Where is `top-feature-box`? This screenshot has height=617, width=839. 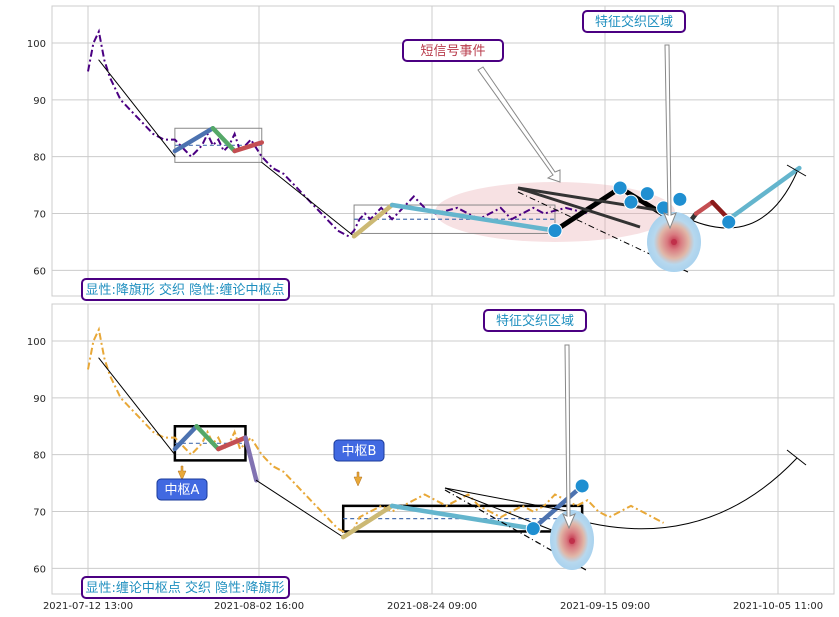 top-feature-box is located at coordinates (634, 21).